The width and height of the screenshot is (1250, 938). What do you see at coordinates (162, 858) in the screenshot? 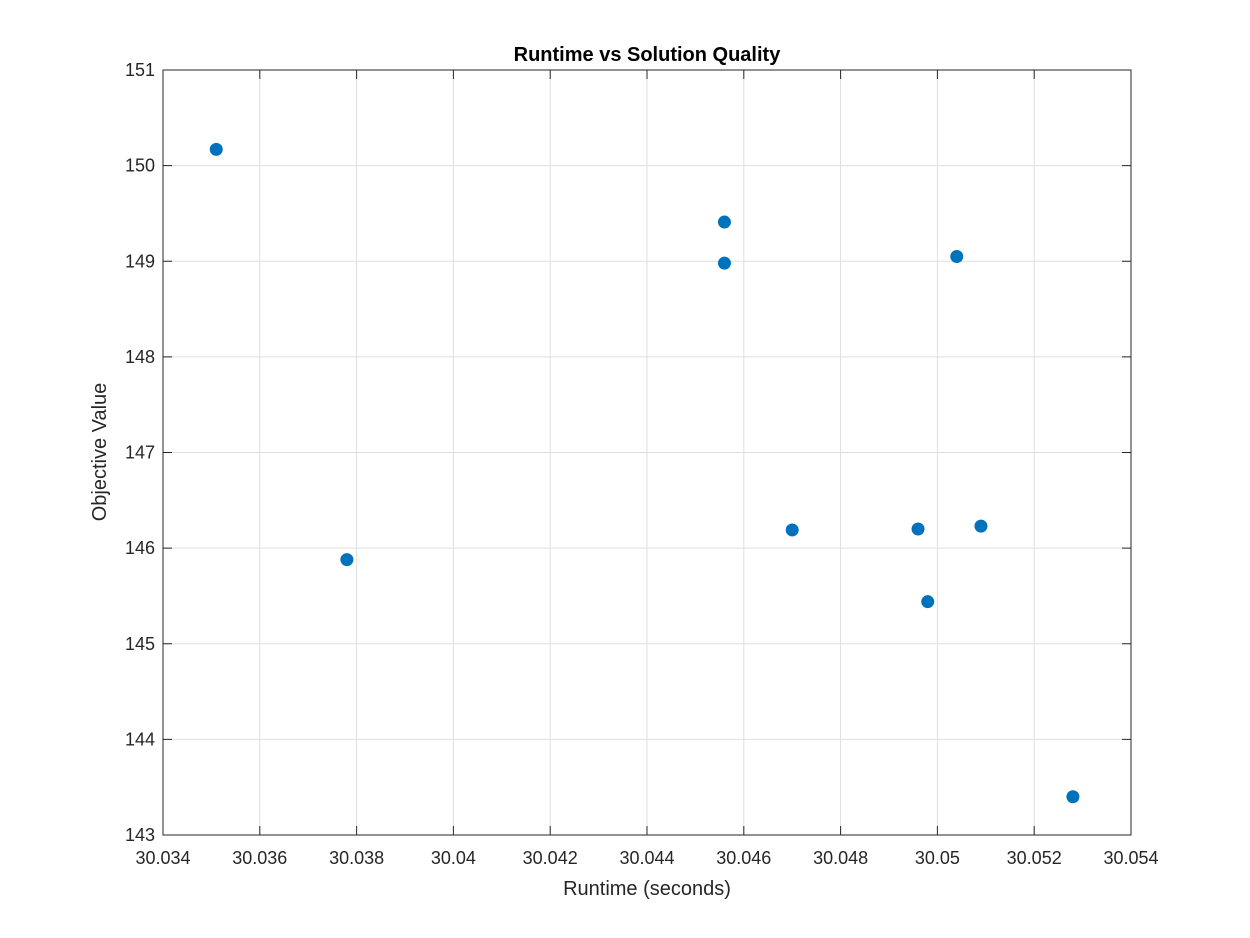
I see `x-tick-label: 30.034` at bounding box center [162, 858].